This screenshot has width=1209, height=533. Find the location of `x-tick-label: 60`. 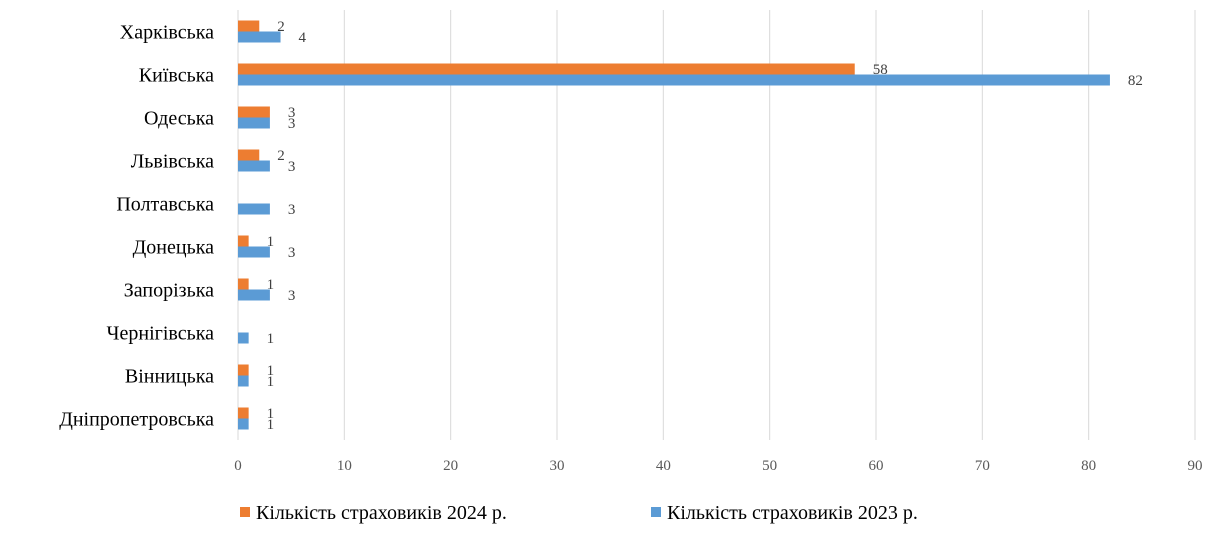

x-tick-label: 60 is located at coordinates (876, 466).